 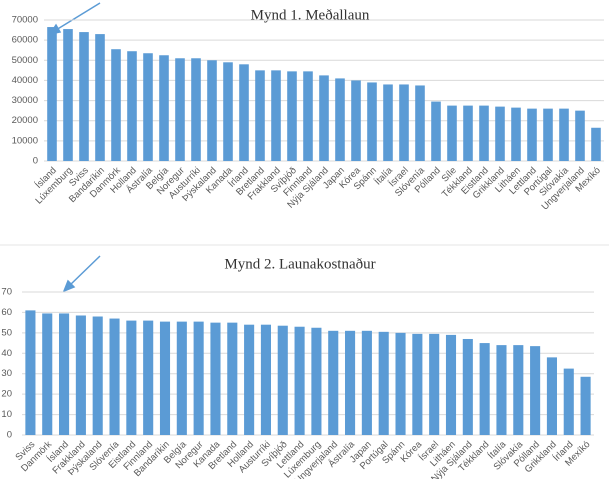 What do you see at coordinates (25, 20) in the screenshot?
I see `y-tick-label: 70000` at bounding box center [25, 20].